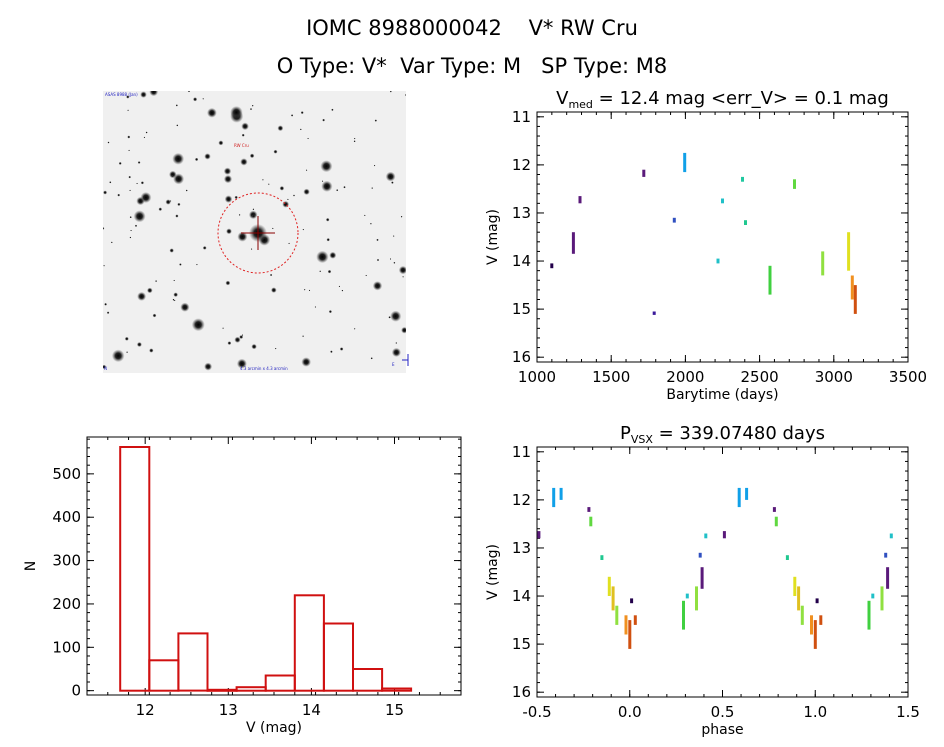  What do you see at coordinates (76, 691) in the screenshot?
I see `y-tick-label: 0` at bounding box center [76, 691].